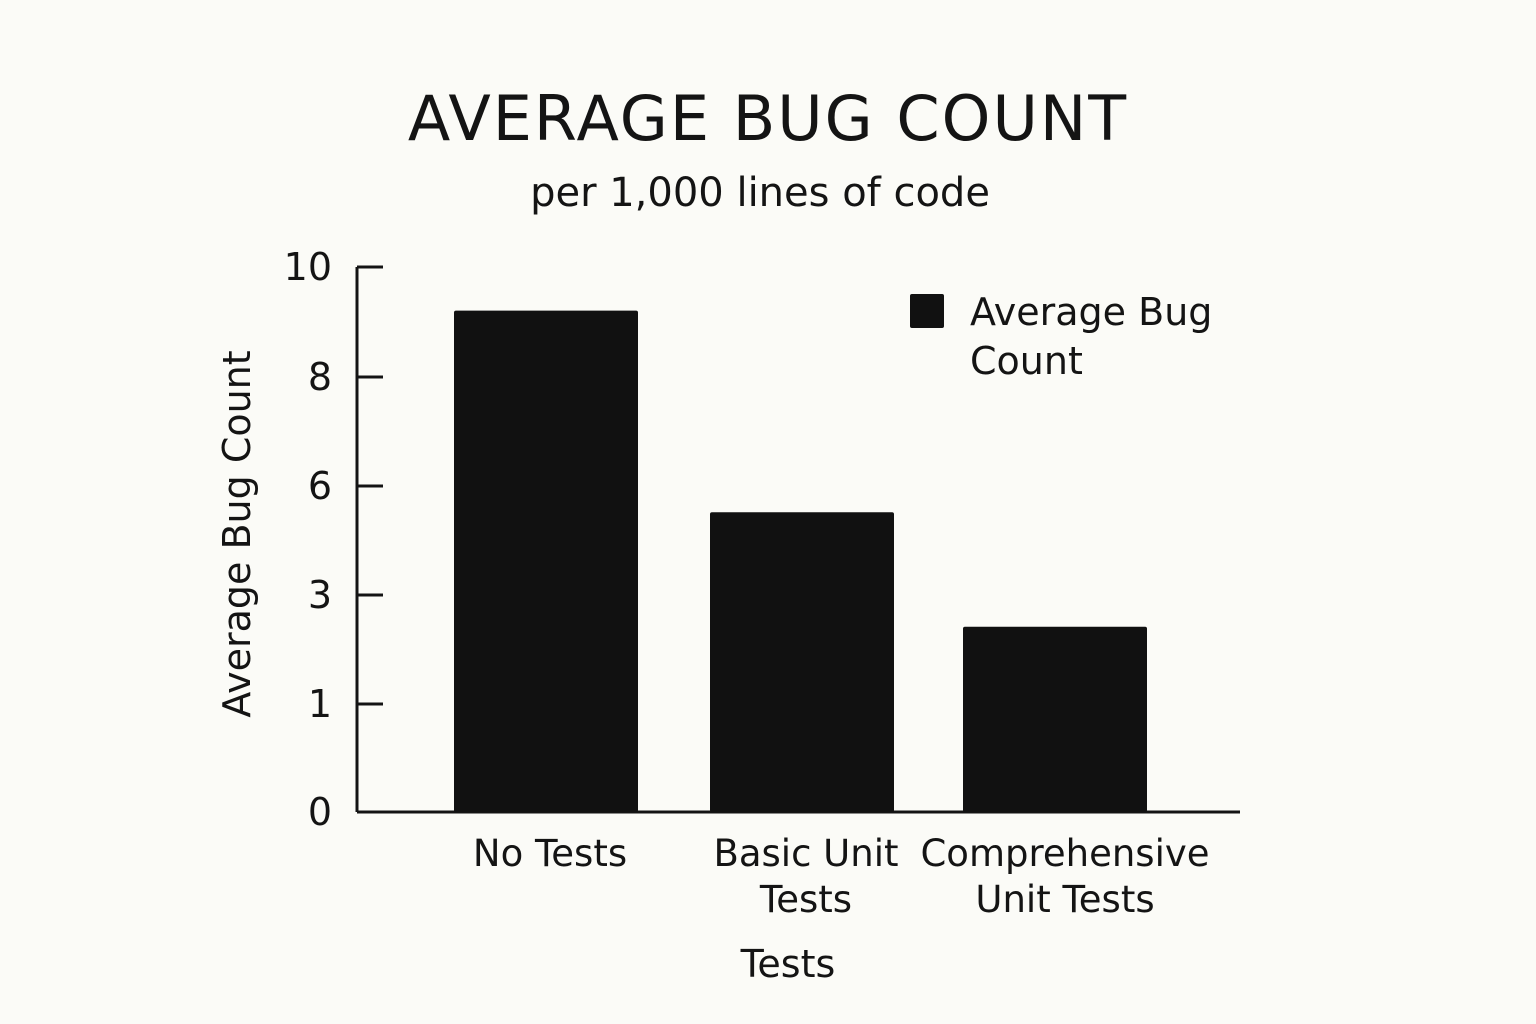 Image resolution: width=1536 pixels, height=1024 pixels. What do you see at coordinates (320, 377) in the screenshot?
I see `y-tick-label: 8` at bounding box center [320, 377].